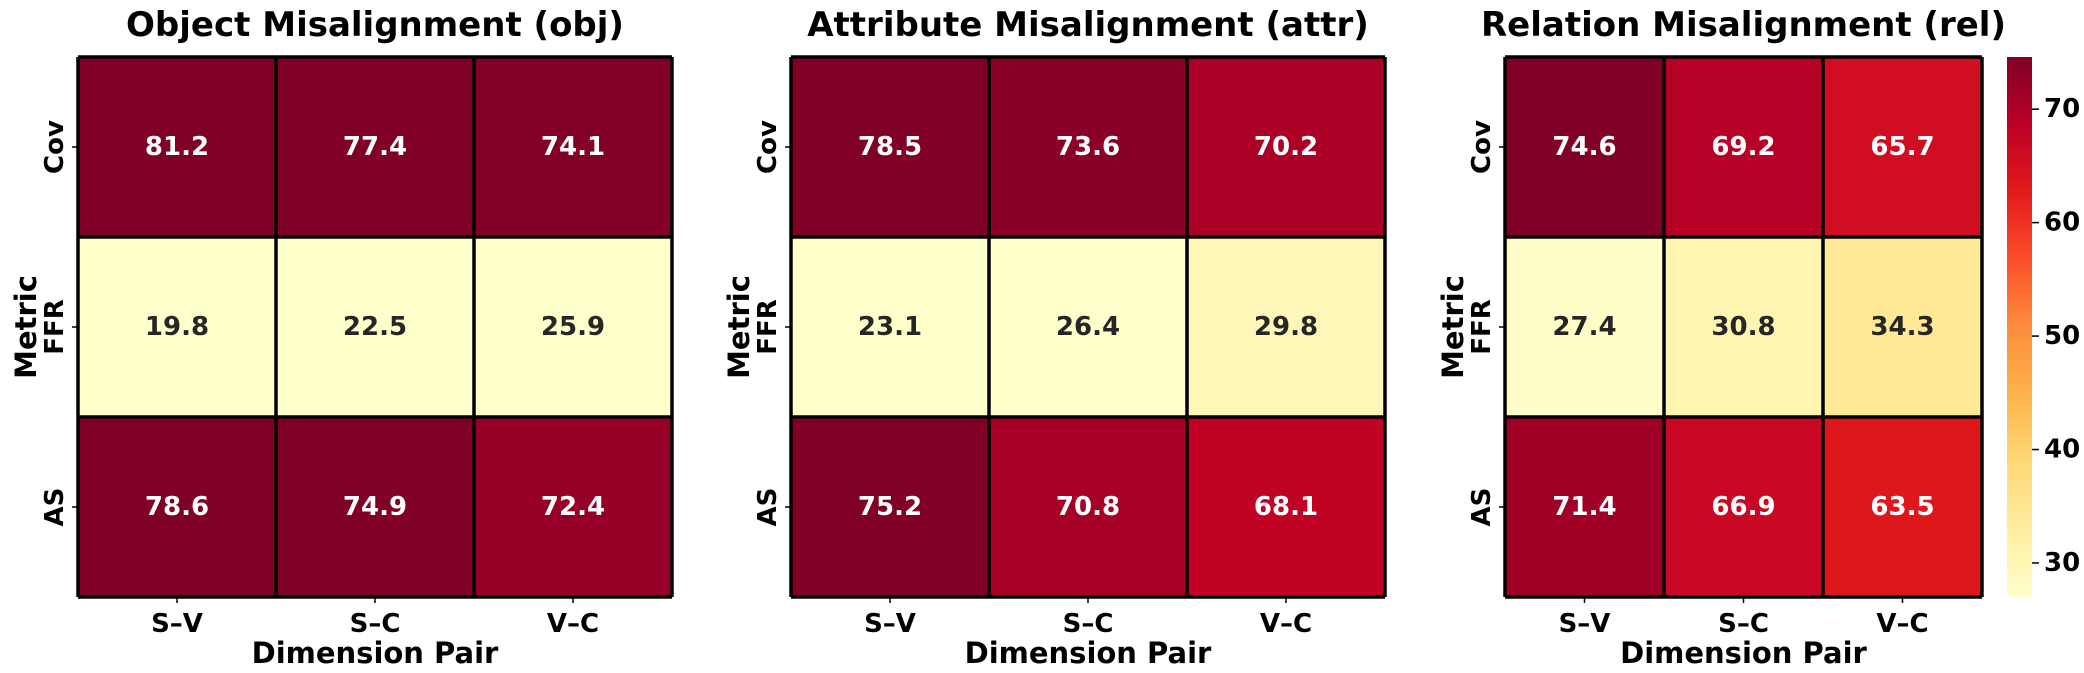 This screenshot has width=2084, height=673. I want to click on cell-value-label: 30.8, so click(1743, 327).